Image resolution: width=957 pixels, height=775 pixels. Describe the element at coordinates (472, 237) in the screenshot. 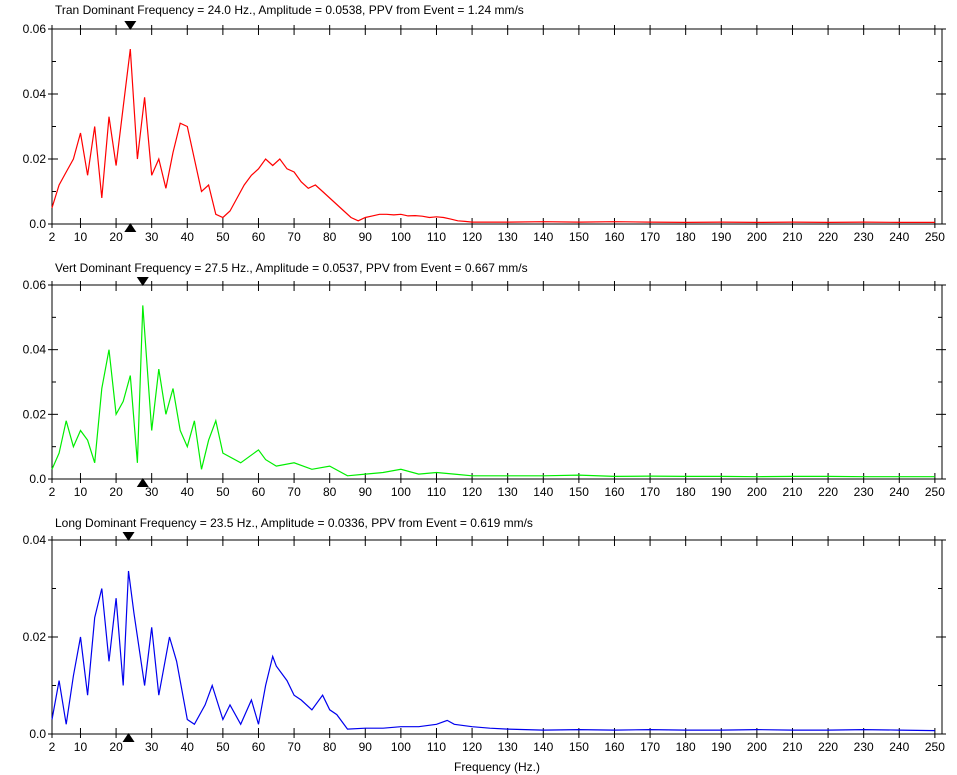

I see `tran-xtick-label: 120` at that location.